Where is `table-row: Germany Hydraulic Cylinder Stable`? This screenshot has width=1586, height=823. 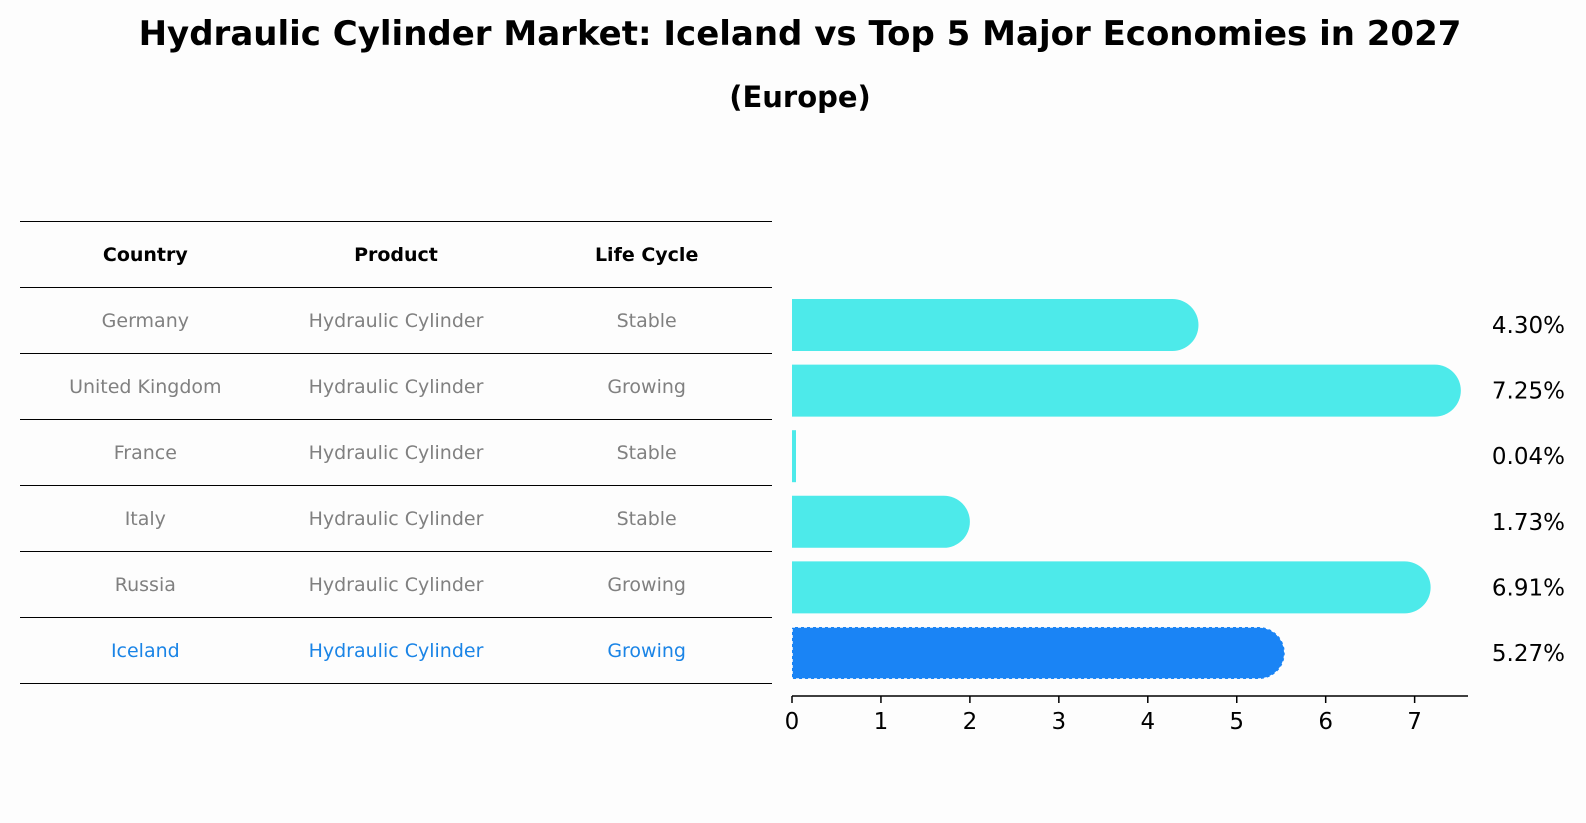 table-row: Germany Hydraulic Cylinder Stable is located at coordinates (396, 320).